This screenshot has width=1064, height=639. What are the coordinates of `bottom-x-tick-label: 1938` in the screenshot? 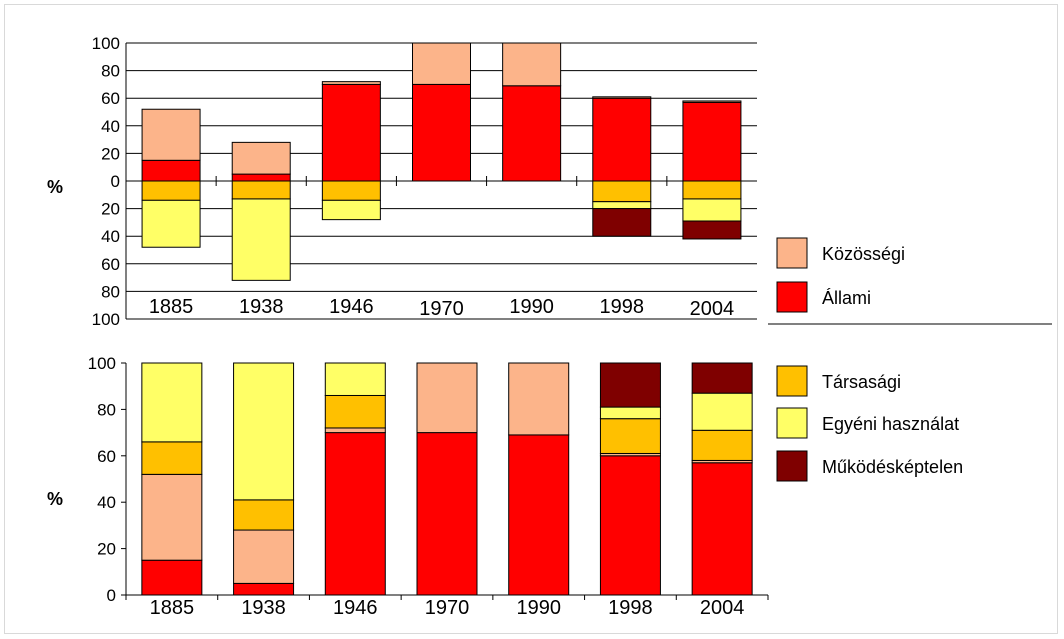 It's located at (263, 608).